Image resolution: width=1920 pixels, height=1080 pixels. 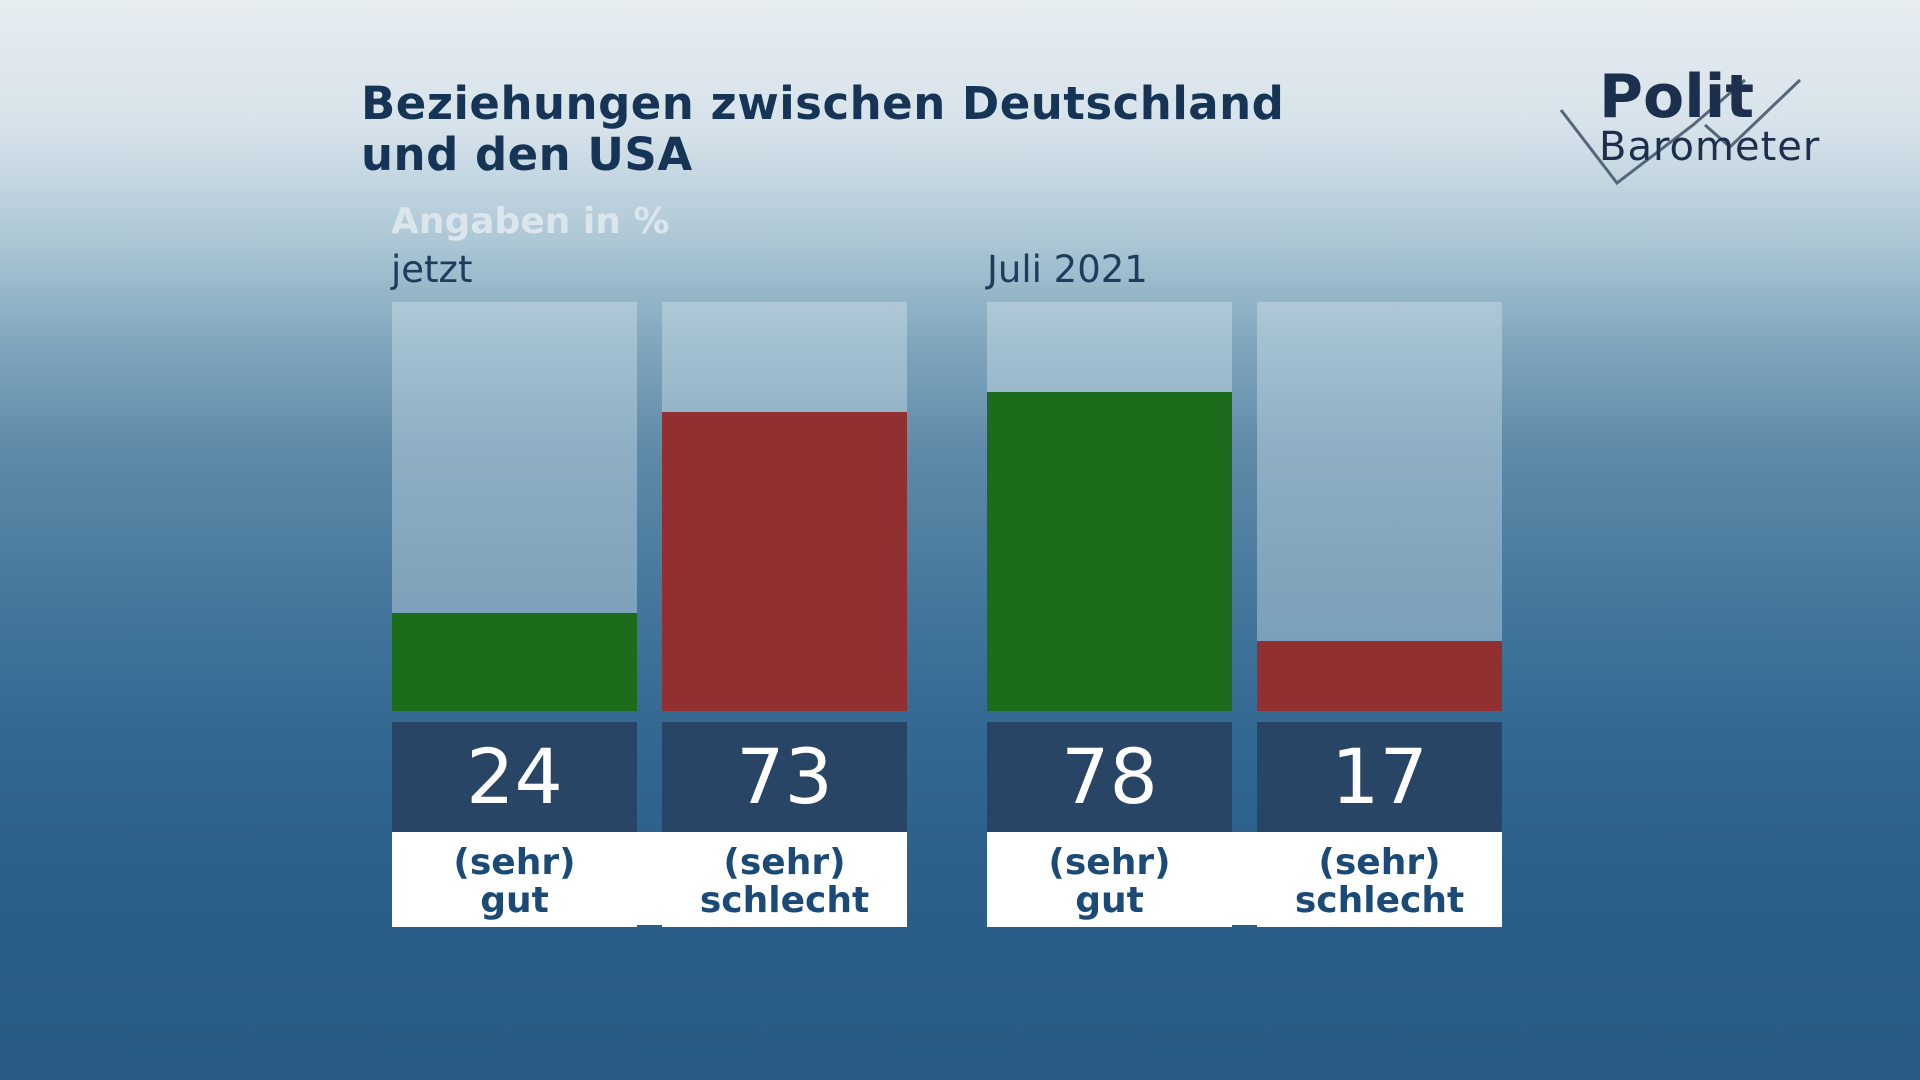 I want to click on checkmark-icon, so click(x=1680, y=132).